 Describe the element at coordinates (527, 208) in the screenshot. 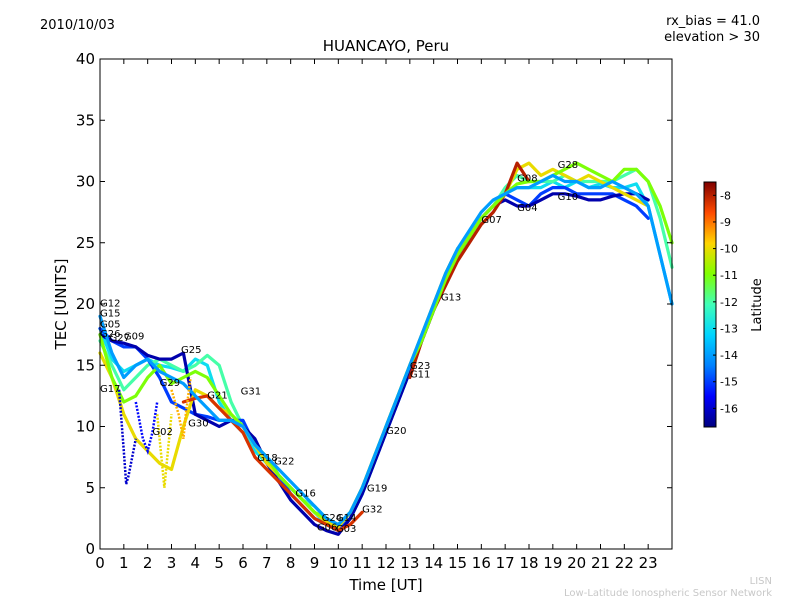

I see `satellite-label-g04: G04` at that location.